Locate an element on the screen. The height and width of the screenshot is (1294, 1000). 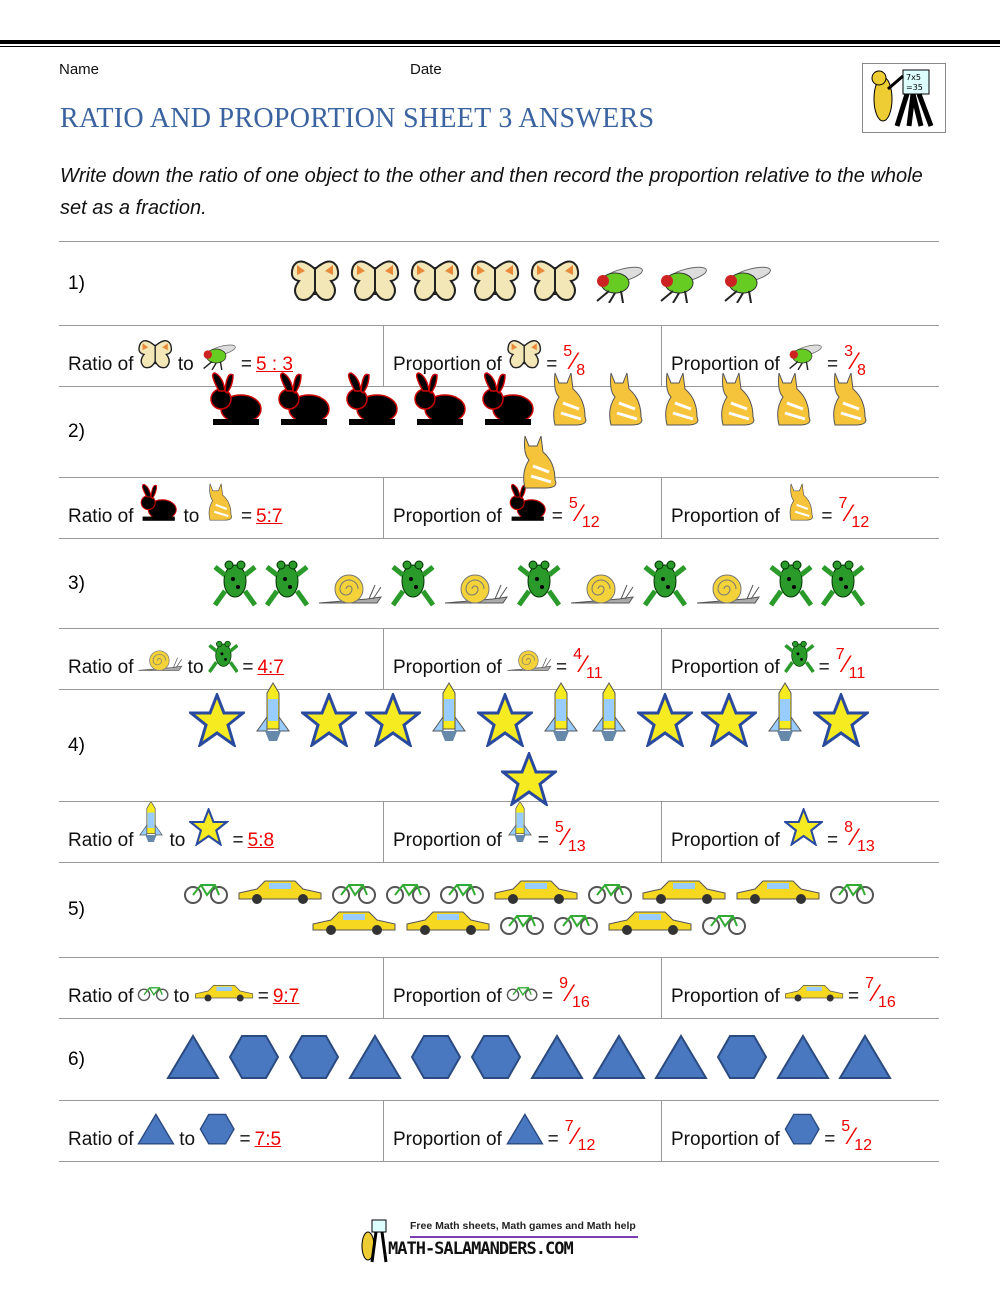
problem-number: 5) is located at coordinates (76, 909).